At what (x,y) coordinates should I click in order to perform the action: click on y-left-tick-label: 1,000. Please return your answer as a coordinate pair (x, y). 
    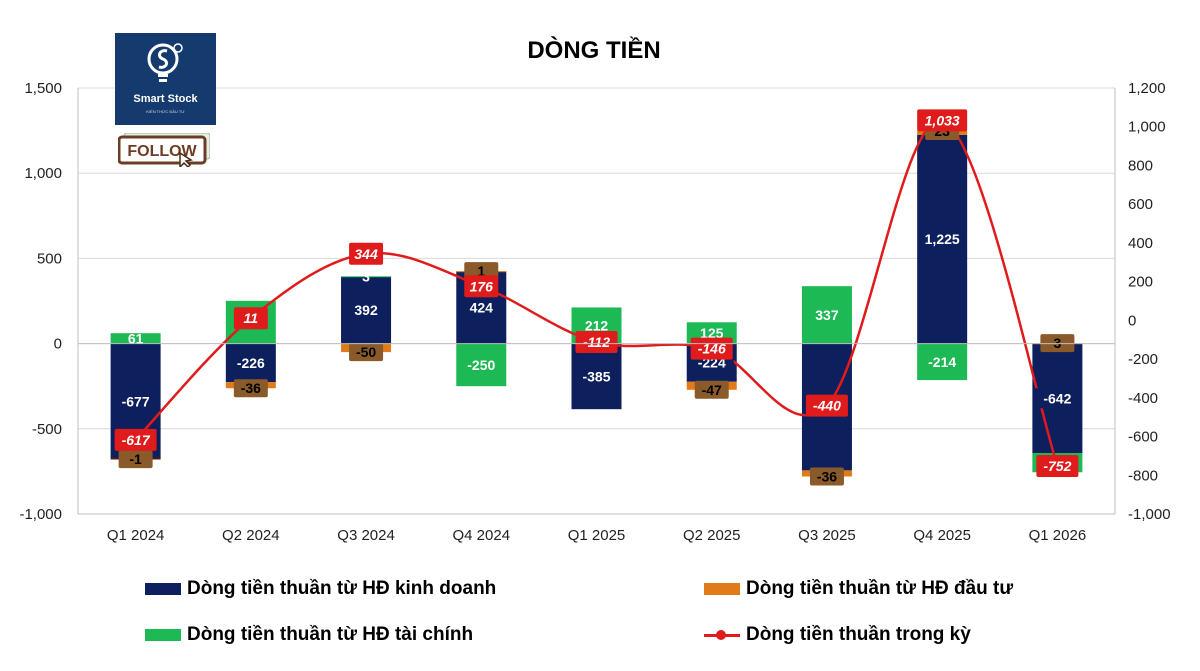
    Looking at the image, I should click on (43, 173).